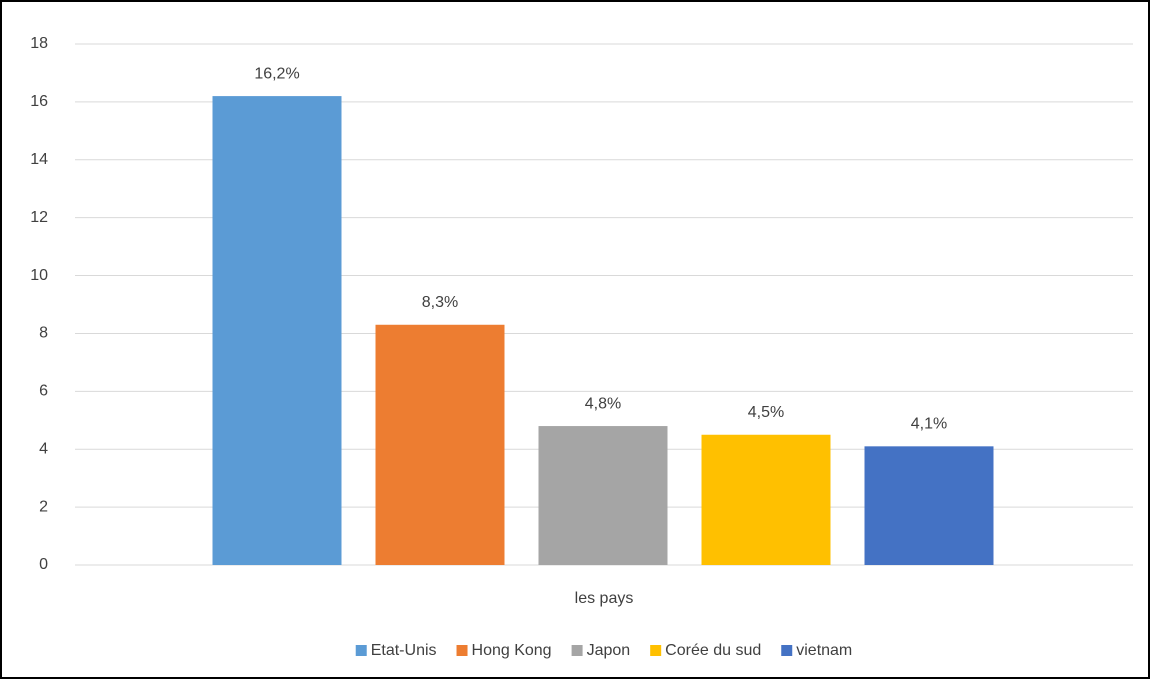 The image size is (1150, 679). I want to click on data-label: 4,8%, so click(603, 403).